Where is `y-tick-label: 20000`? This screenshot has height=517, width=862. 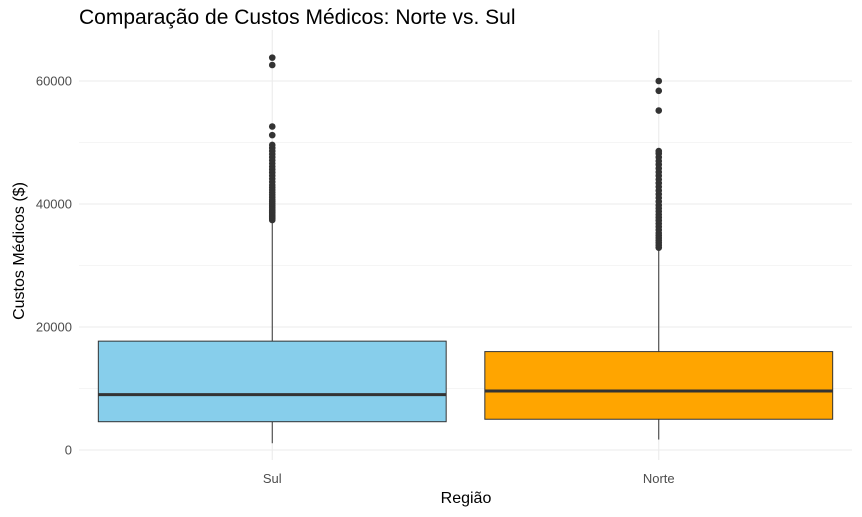
y-tick-label: 20000 is located at coordinates (54, 327).